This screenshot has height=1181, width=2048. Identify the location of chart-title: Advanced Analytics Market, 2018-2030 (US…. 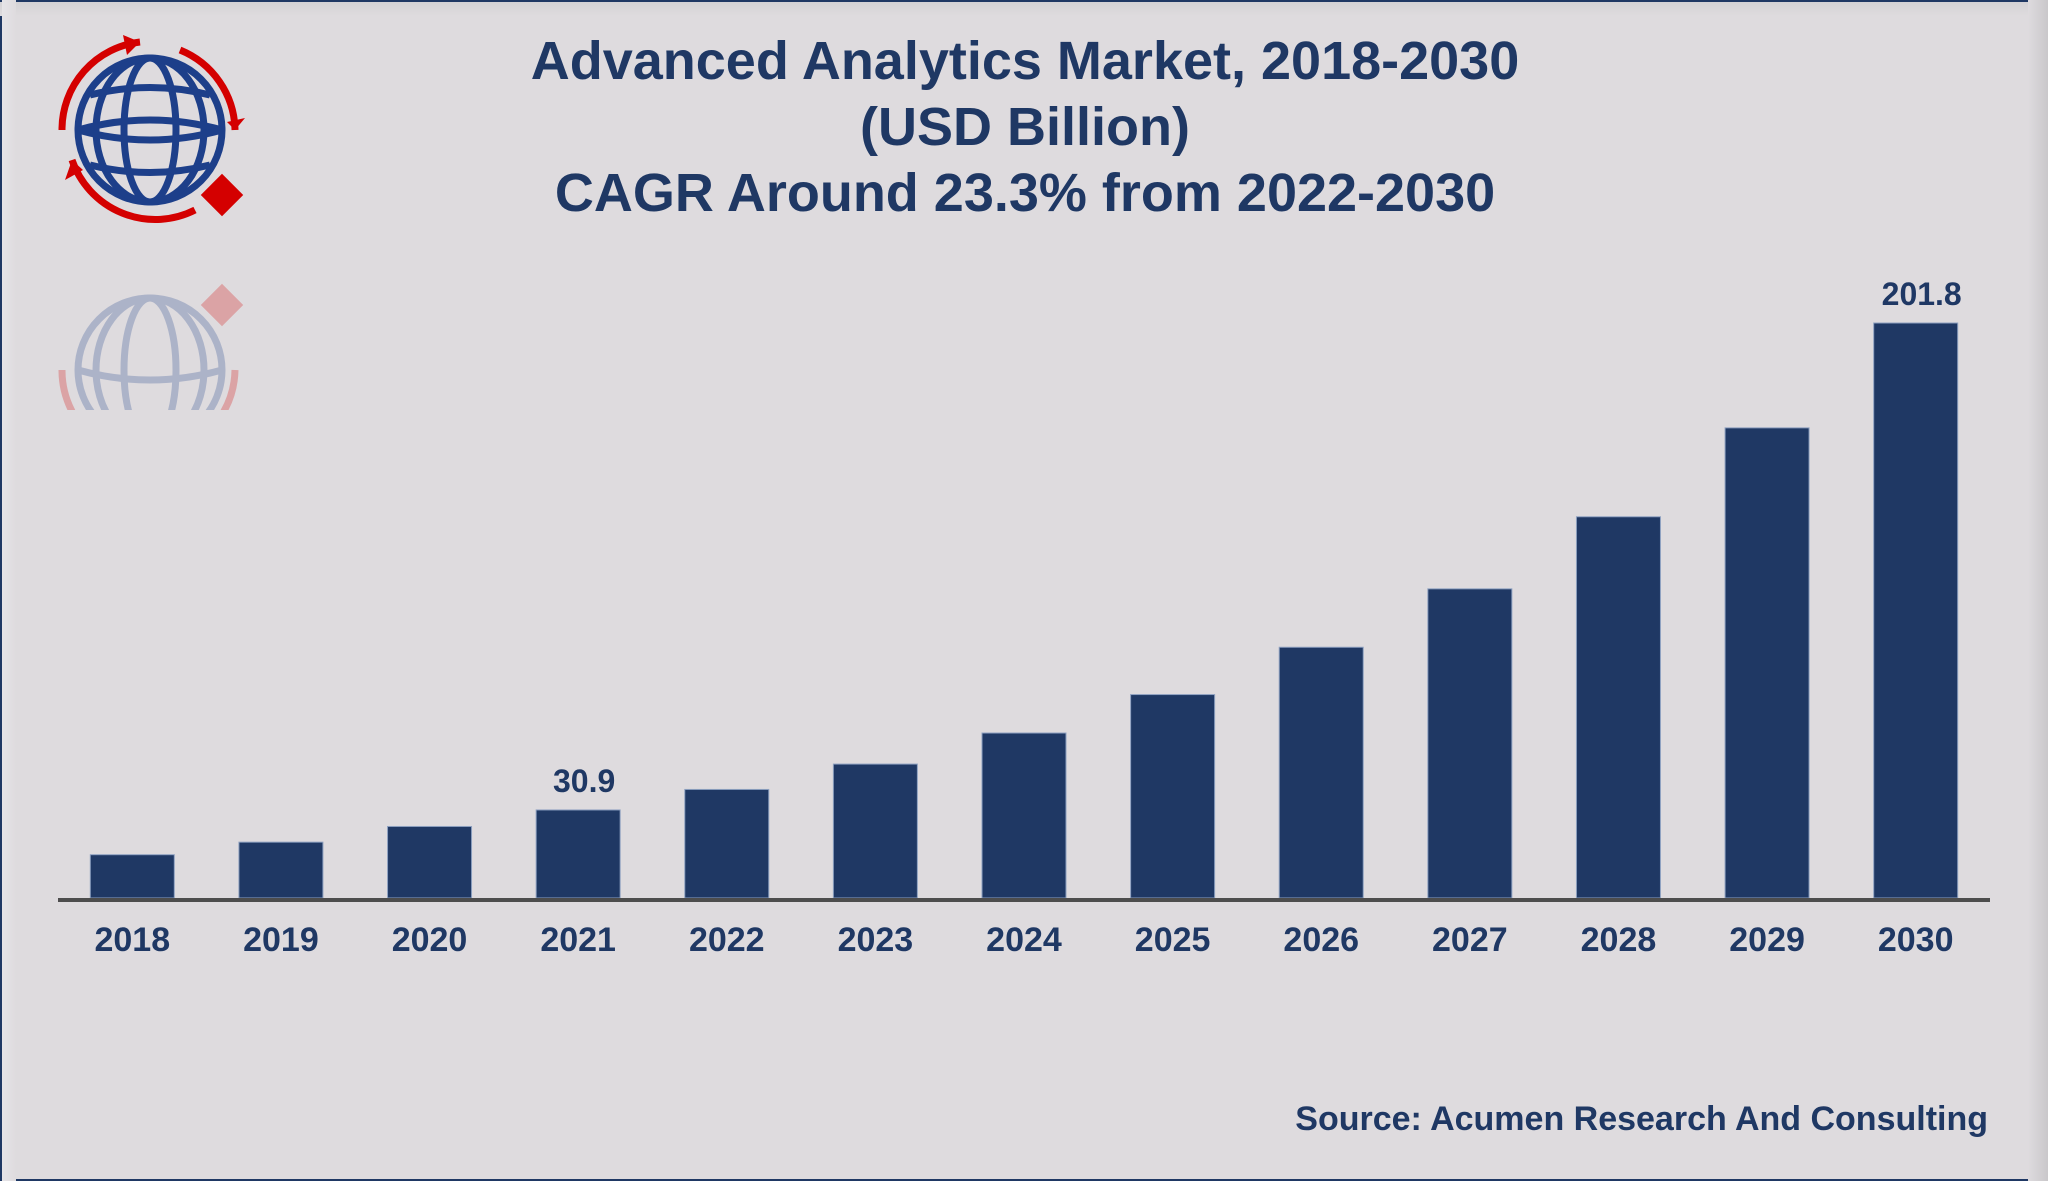
(1025, 127).